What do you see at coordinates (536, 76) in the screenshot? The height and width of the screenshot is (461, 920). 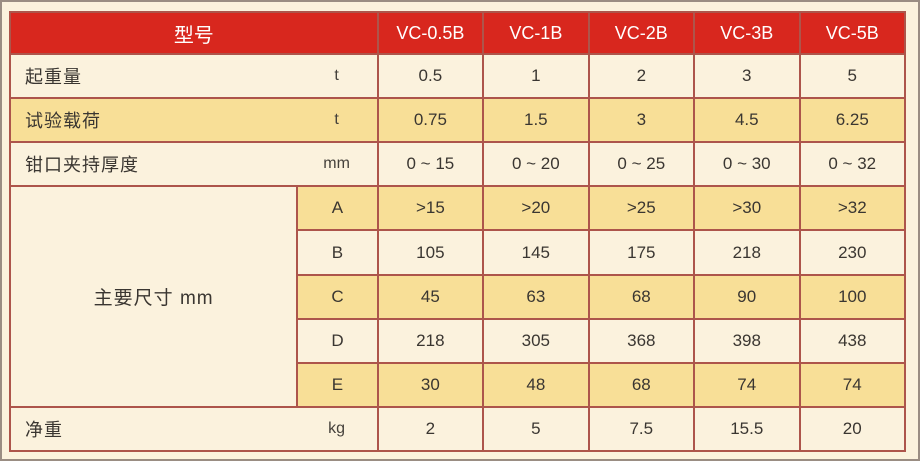 I see `spec-value-cell: 1` at bounding box center [536, 76].